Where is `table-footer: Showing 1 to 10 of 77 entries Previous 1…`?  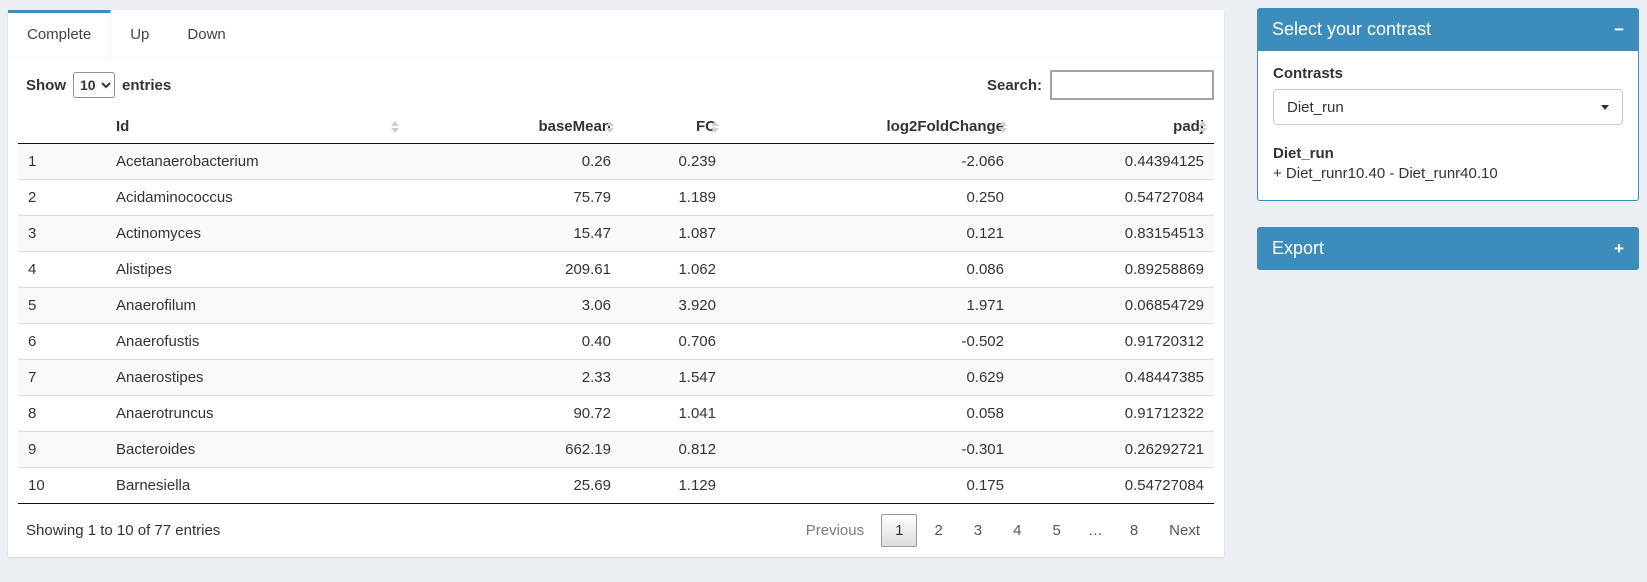 table-footer: Showing 1 to 10 of 77 entries Previous 1… is located at coordinates (616, 530).